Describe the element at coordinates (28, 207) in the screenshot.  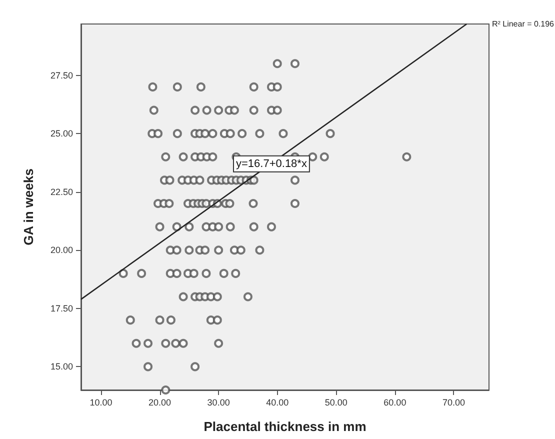
I see `y-axis-title: GA in weeks` at that location.